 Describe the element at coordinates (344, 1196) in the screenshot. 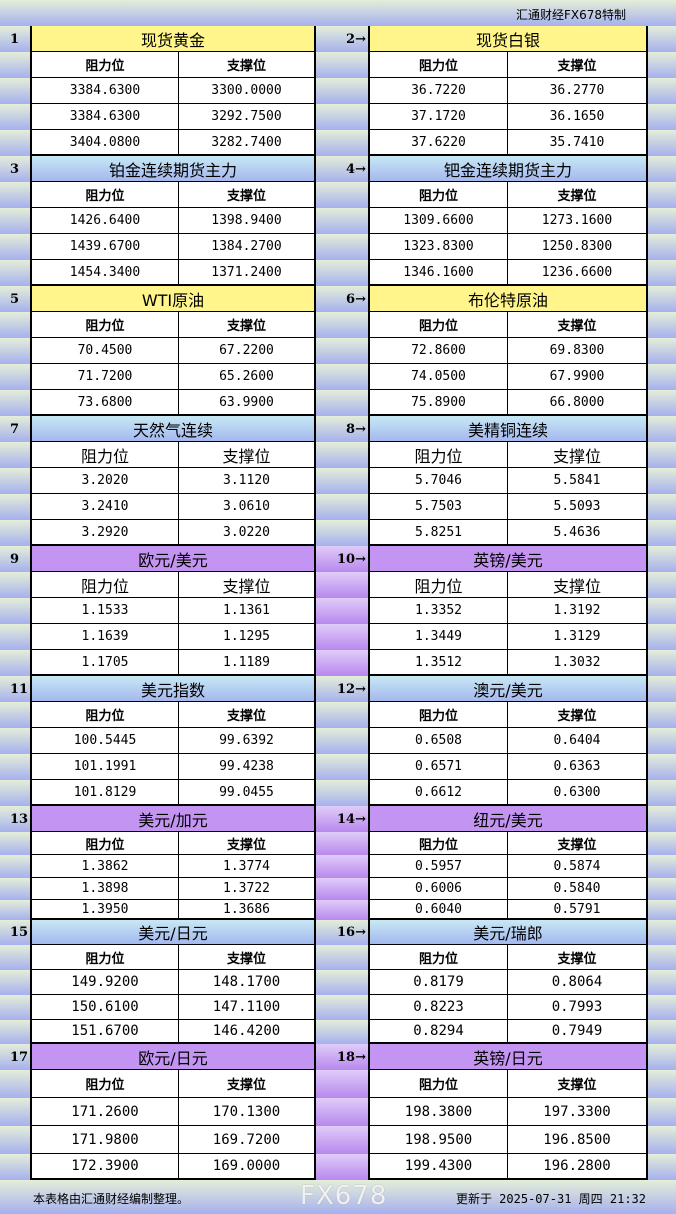

I see `watermark-logo: FX678` at that location.